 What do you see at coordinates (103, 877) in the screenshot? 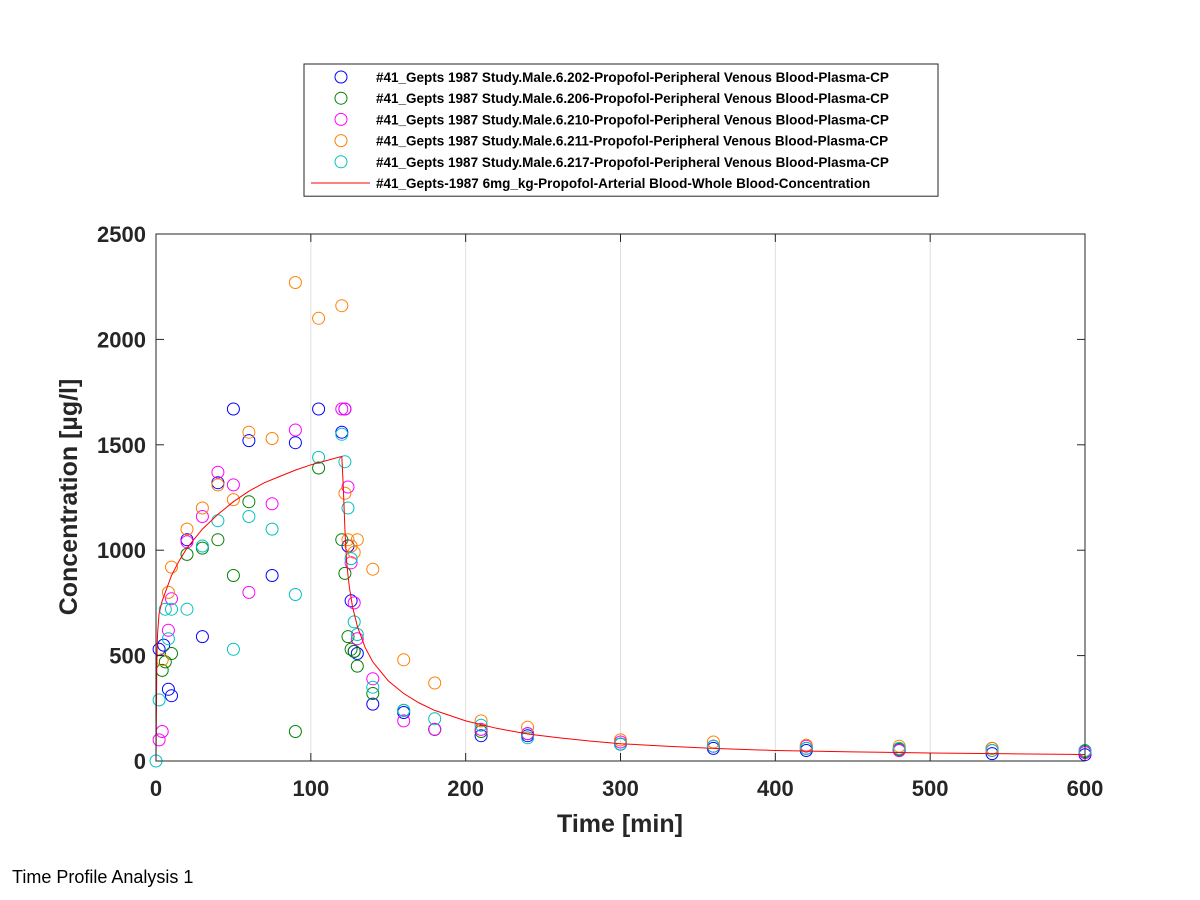
I see `footer-caption: Time Profile Analysis 1` at bounding box center [103, 877].